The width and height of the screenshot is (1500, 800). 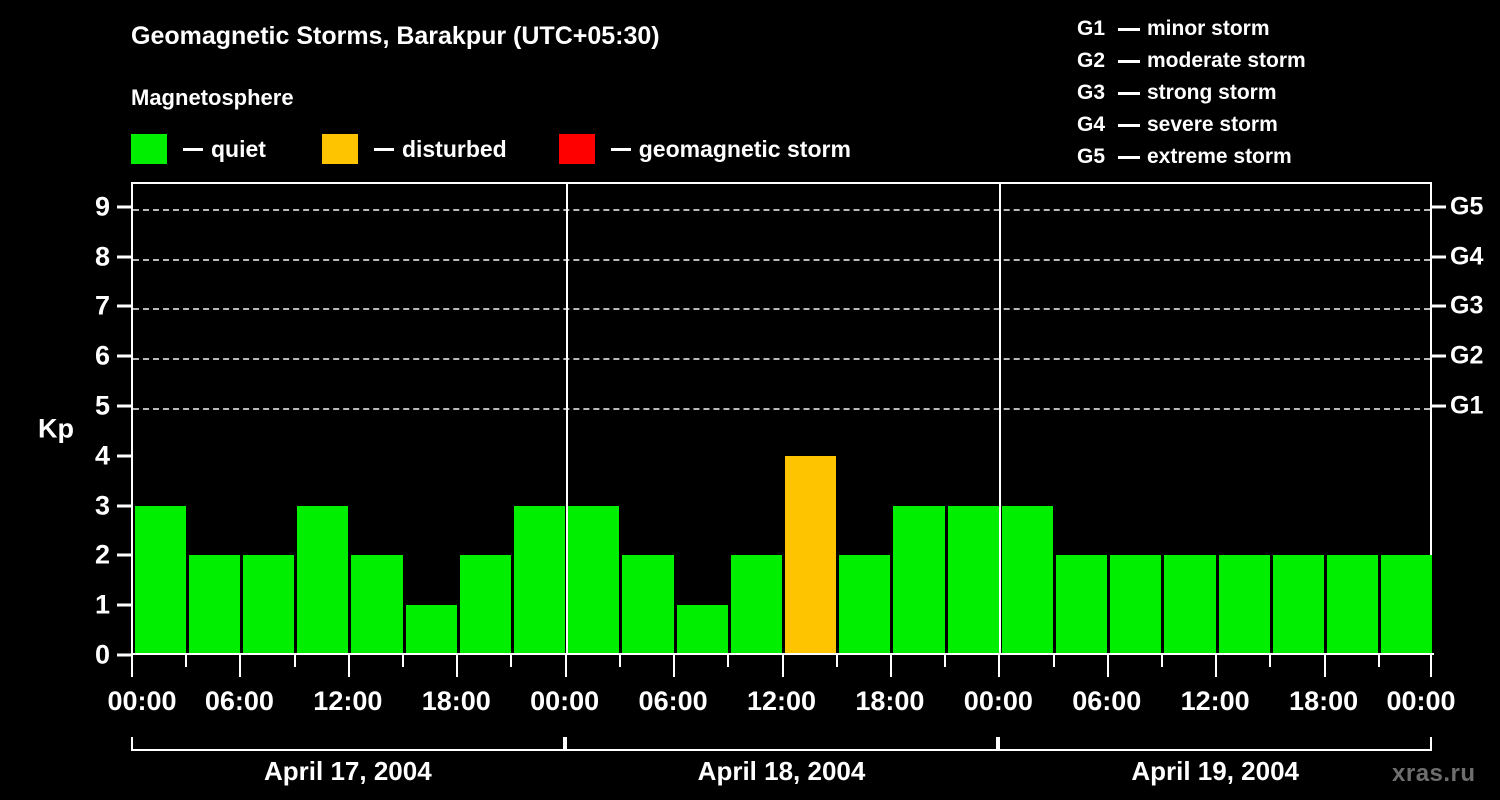 I want to click on gscale-item-g1: G1 minor storm, so click(x=1287, y=29).